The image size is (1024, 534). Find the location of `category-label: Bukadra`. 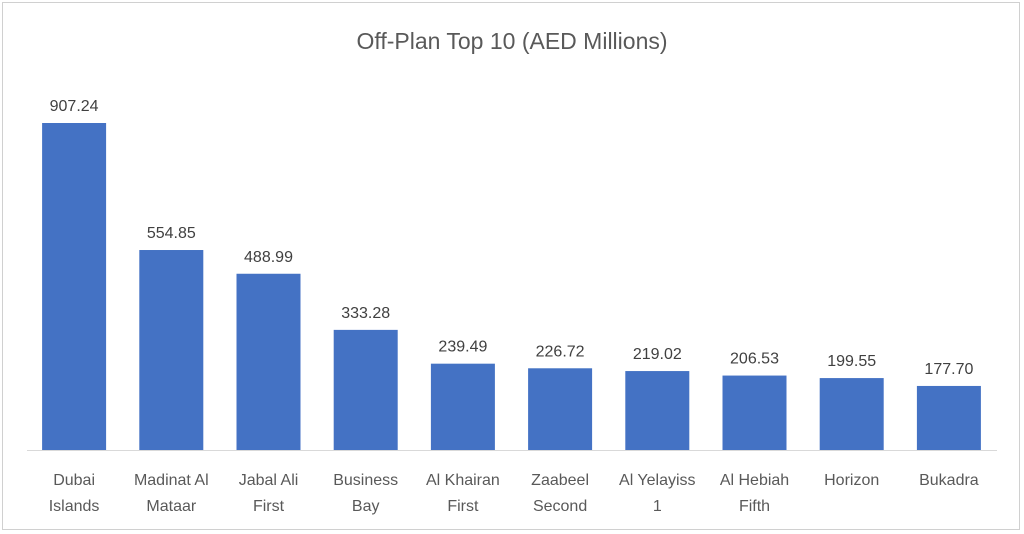

category-label: Bukadra is located at coordinates (949, 480).